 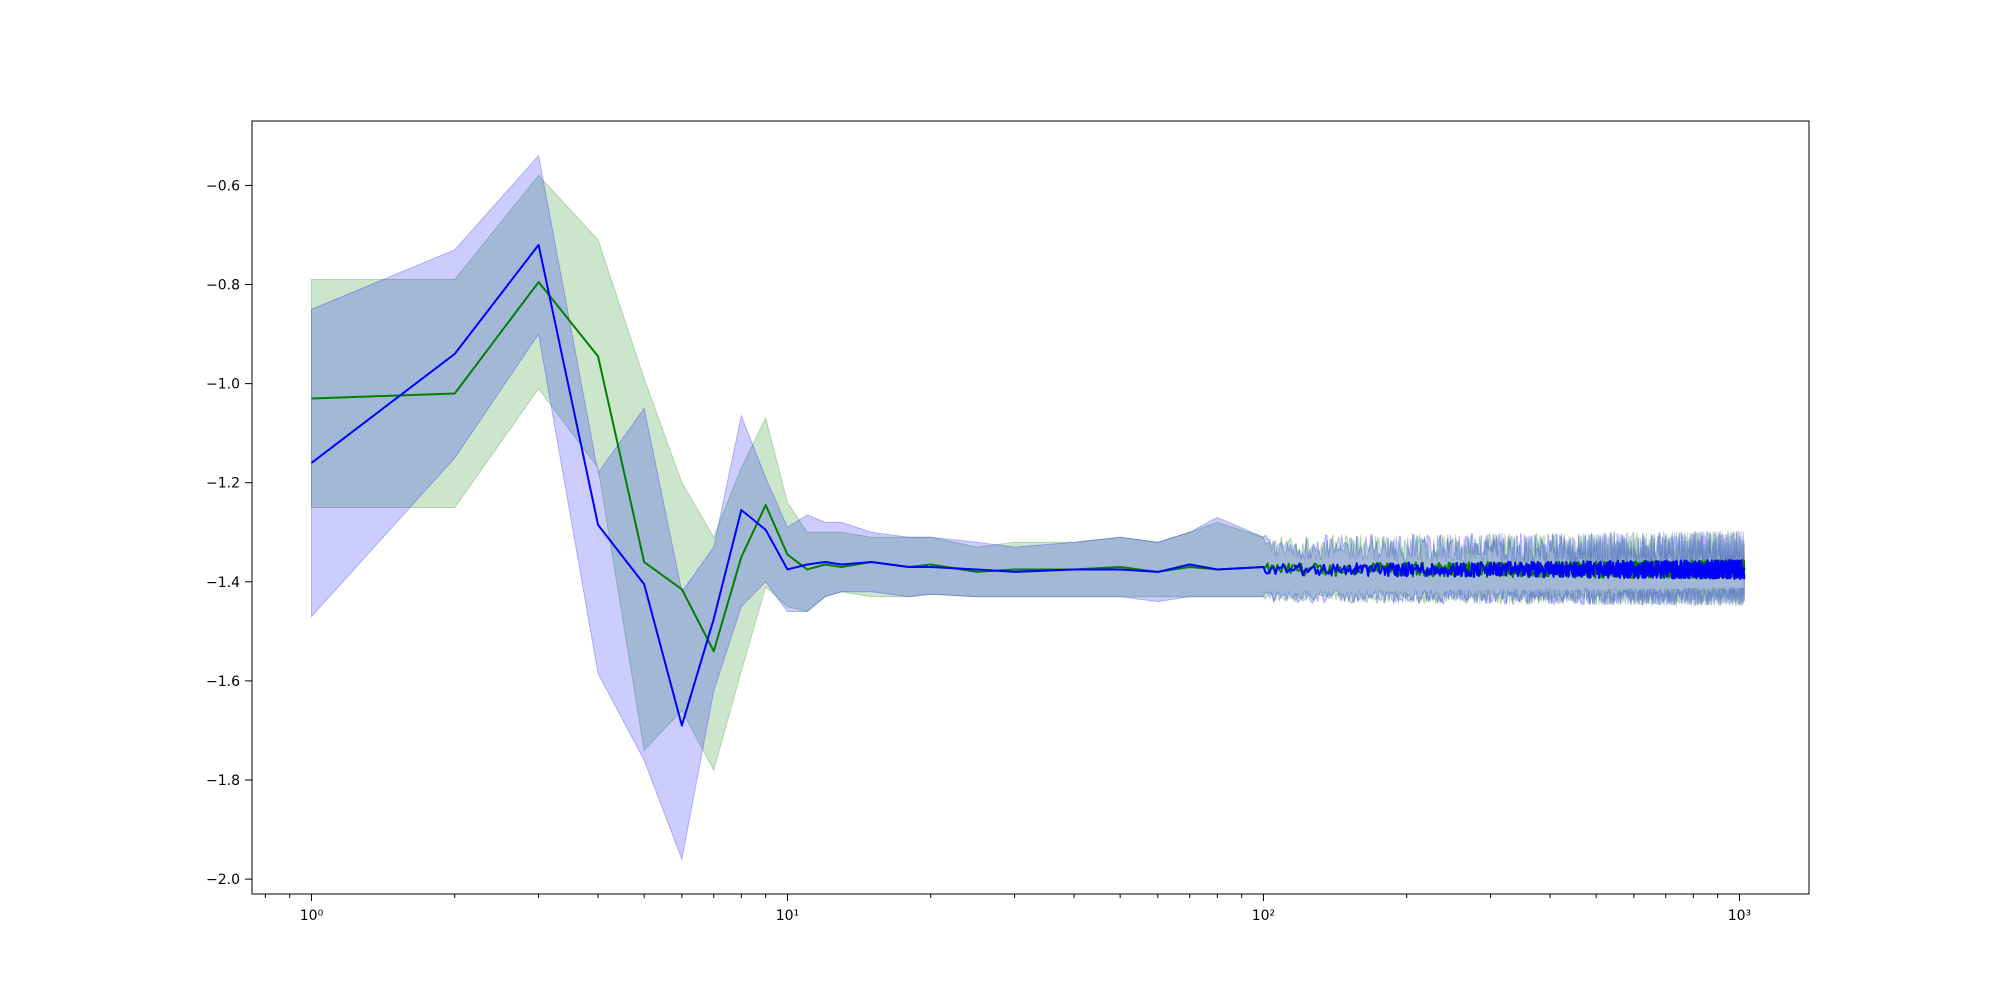 I want to click on x-axis: 10⁰ 10¹ 10² 10³, so click(x=1007, y=909).